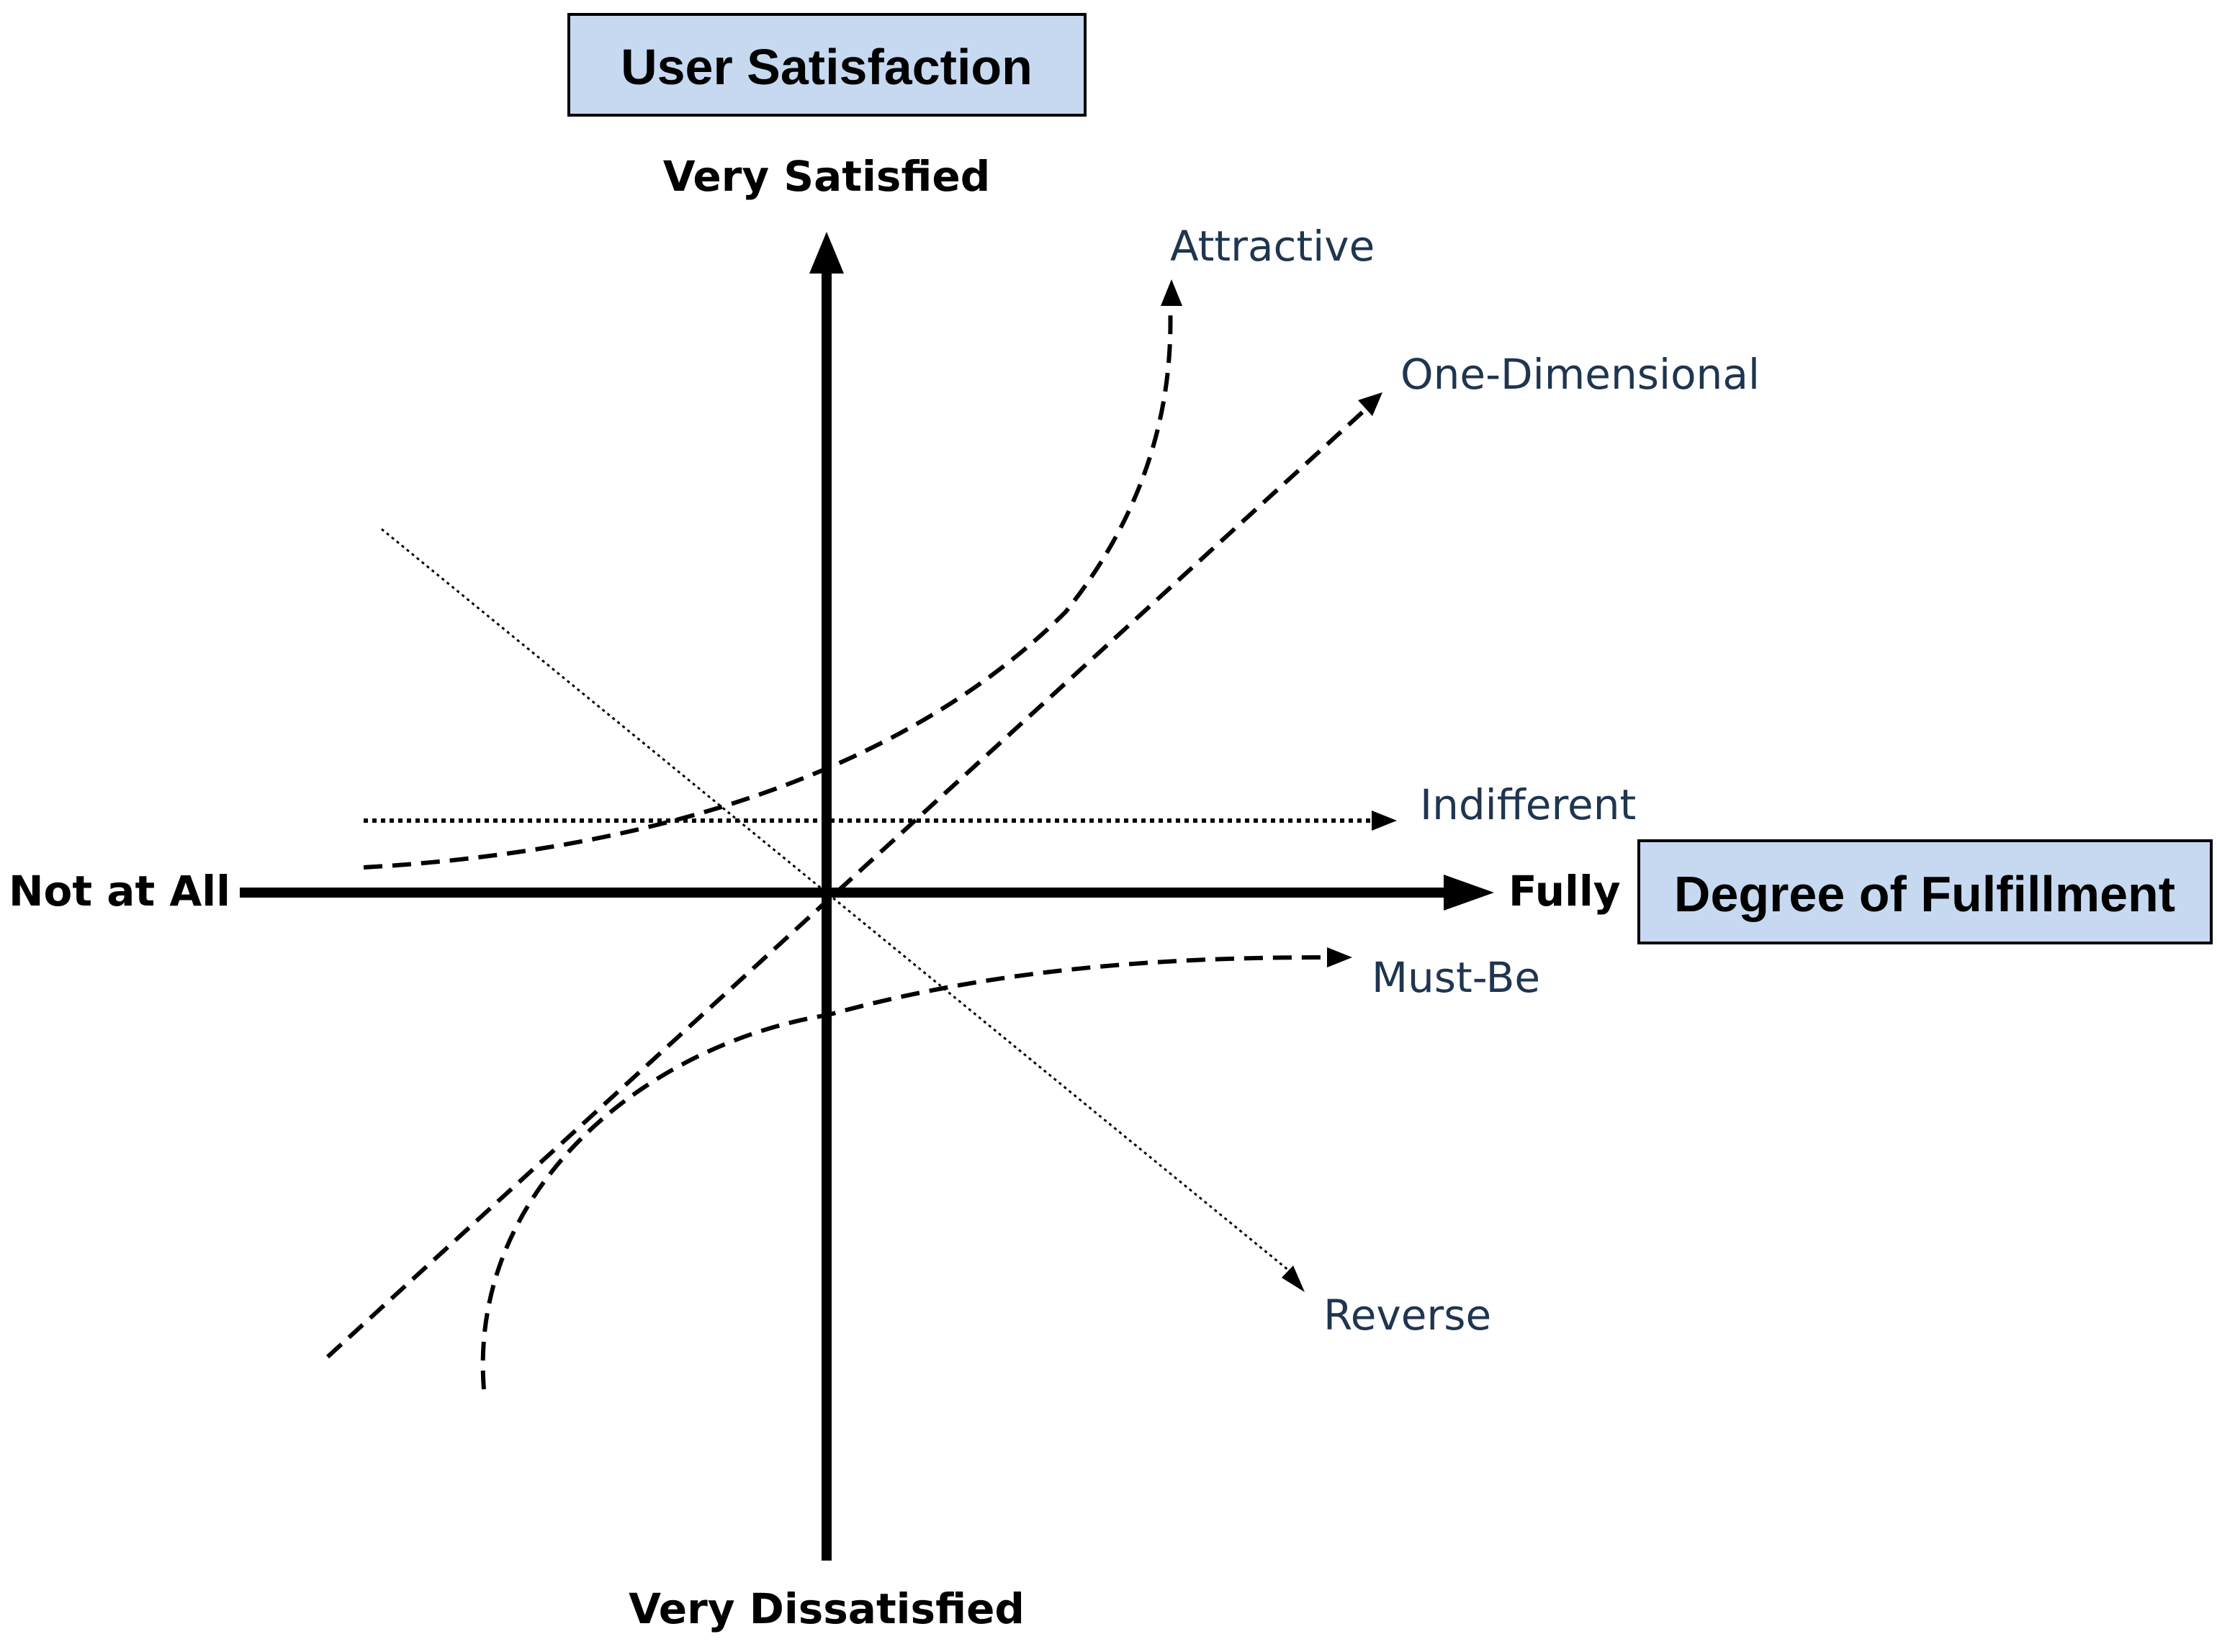 Image resolution: width=2217 pixels, height=1652 pixels. I want to click on y-axis-arrowhead, so click(826, 253).